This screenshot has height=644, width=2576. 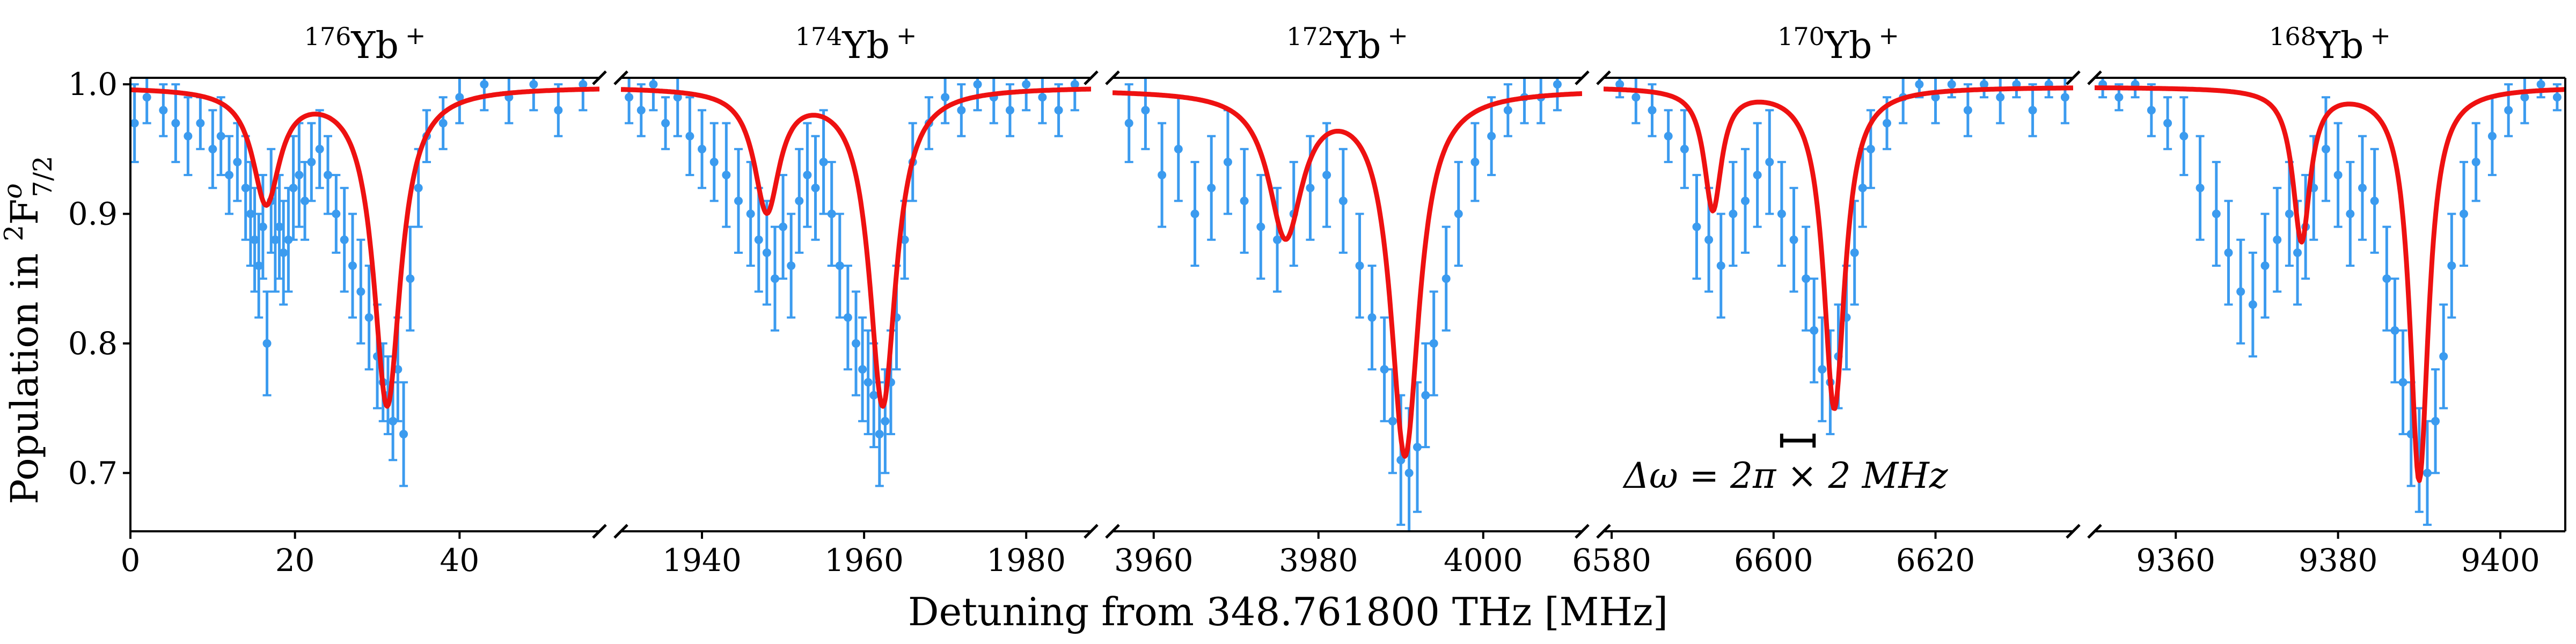 I want to click on x-tick-label: 0, so click(x=131, y=560).